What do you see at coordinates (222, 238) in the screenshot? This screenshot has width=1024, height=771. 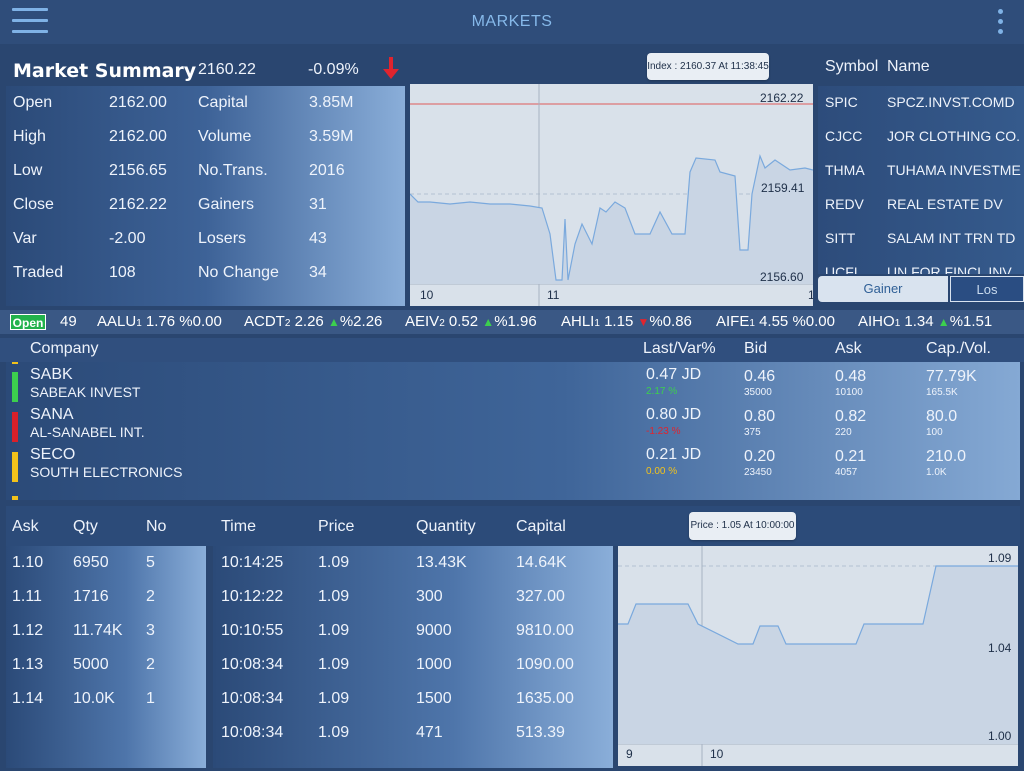 I see `summary-label: Losers` at bounding box center [222, 238].